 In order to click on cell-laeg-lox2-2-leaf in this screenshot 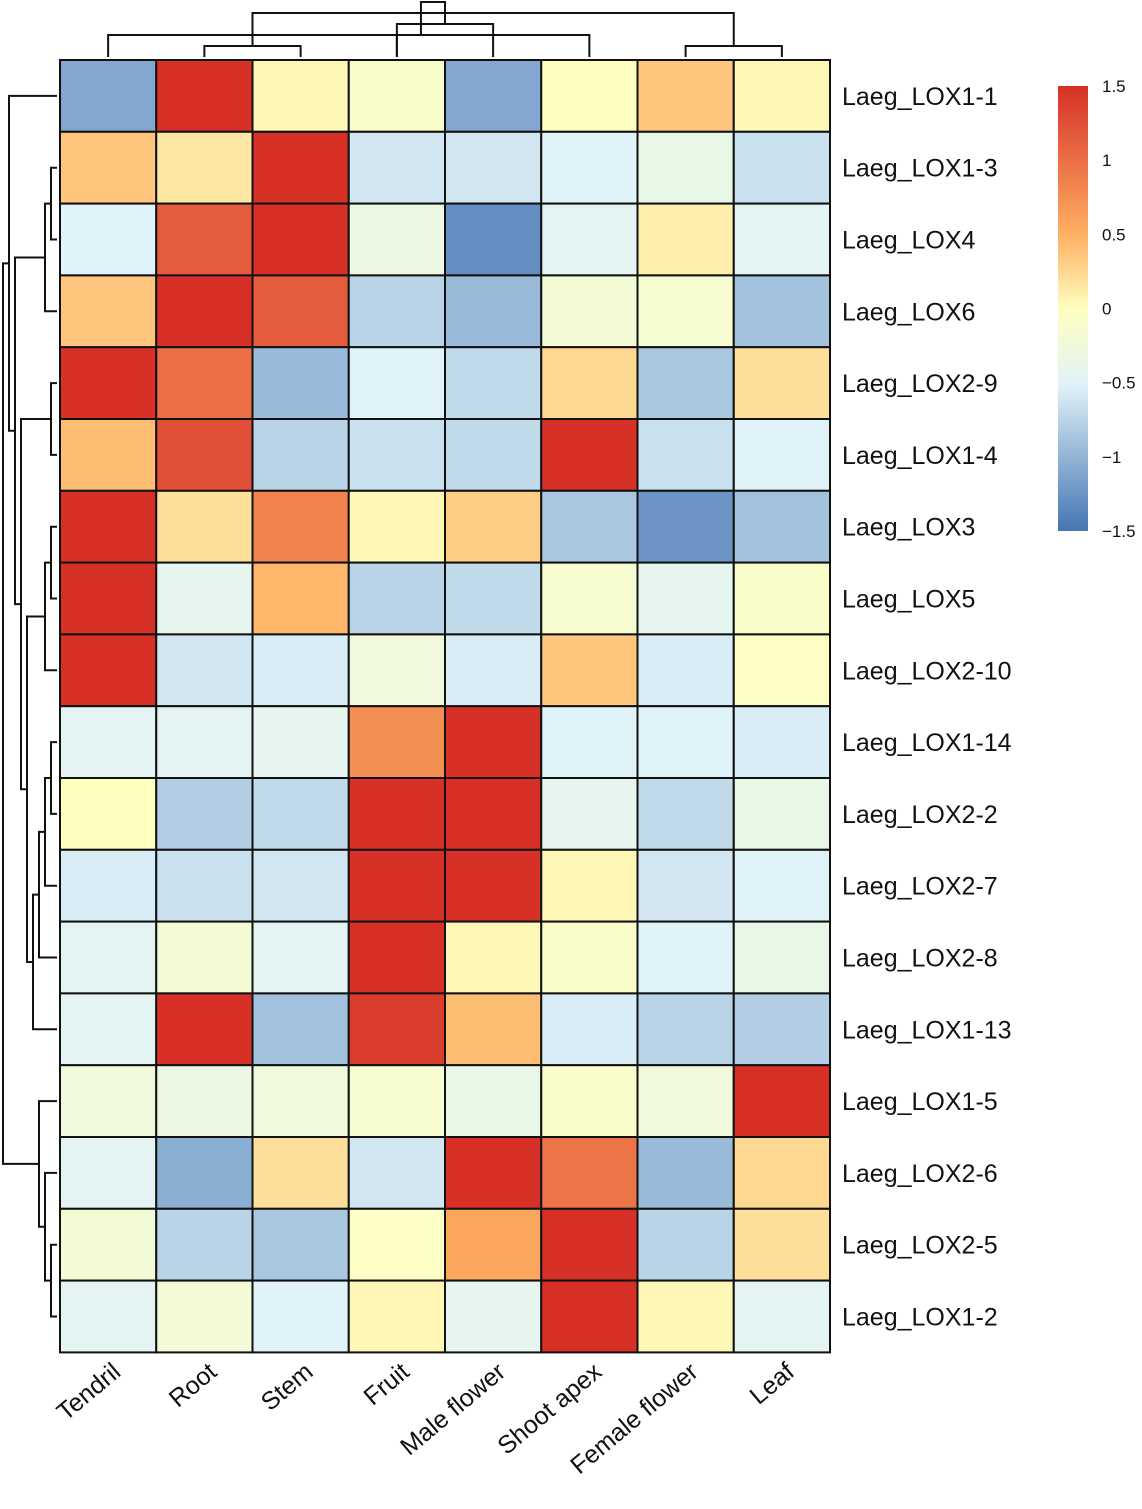, I will do `click(781, 814)`.